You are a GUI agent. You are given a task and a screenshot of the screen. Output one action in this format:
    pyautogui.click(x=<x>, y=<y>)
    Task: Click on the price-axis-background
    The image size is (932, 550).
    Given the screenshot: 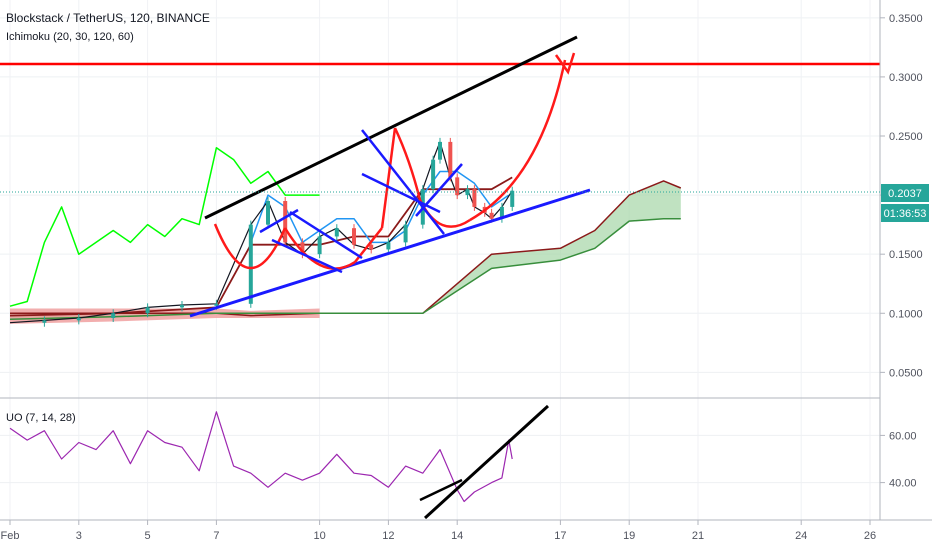 What is the action you would take?
    pyautogui.click(x=906, y=275)
    